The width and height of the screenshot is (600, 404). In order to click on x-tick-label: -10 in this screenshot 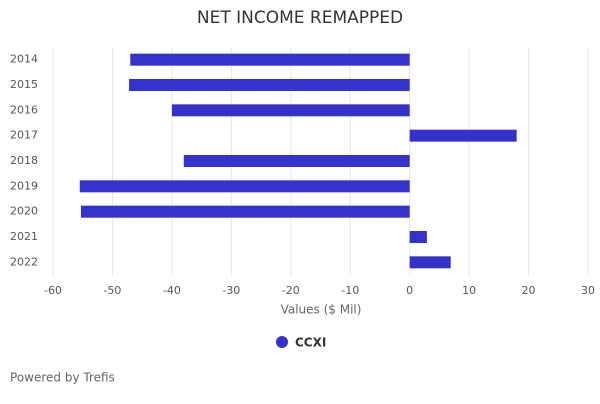, I will do `click(350, 290)`.